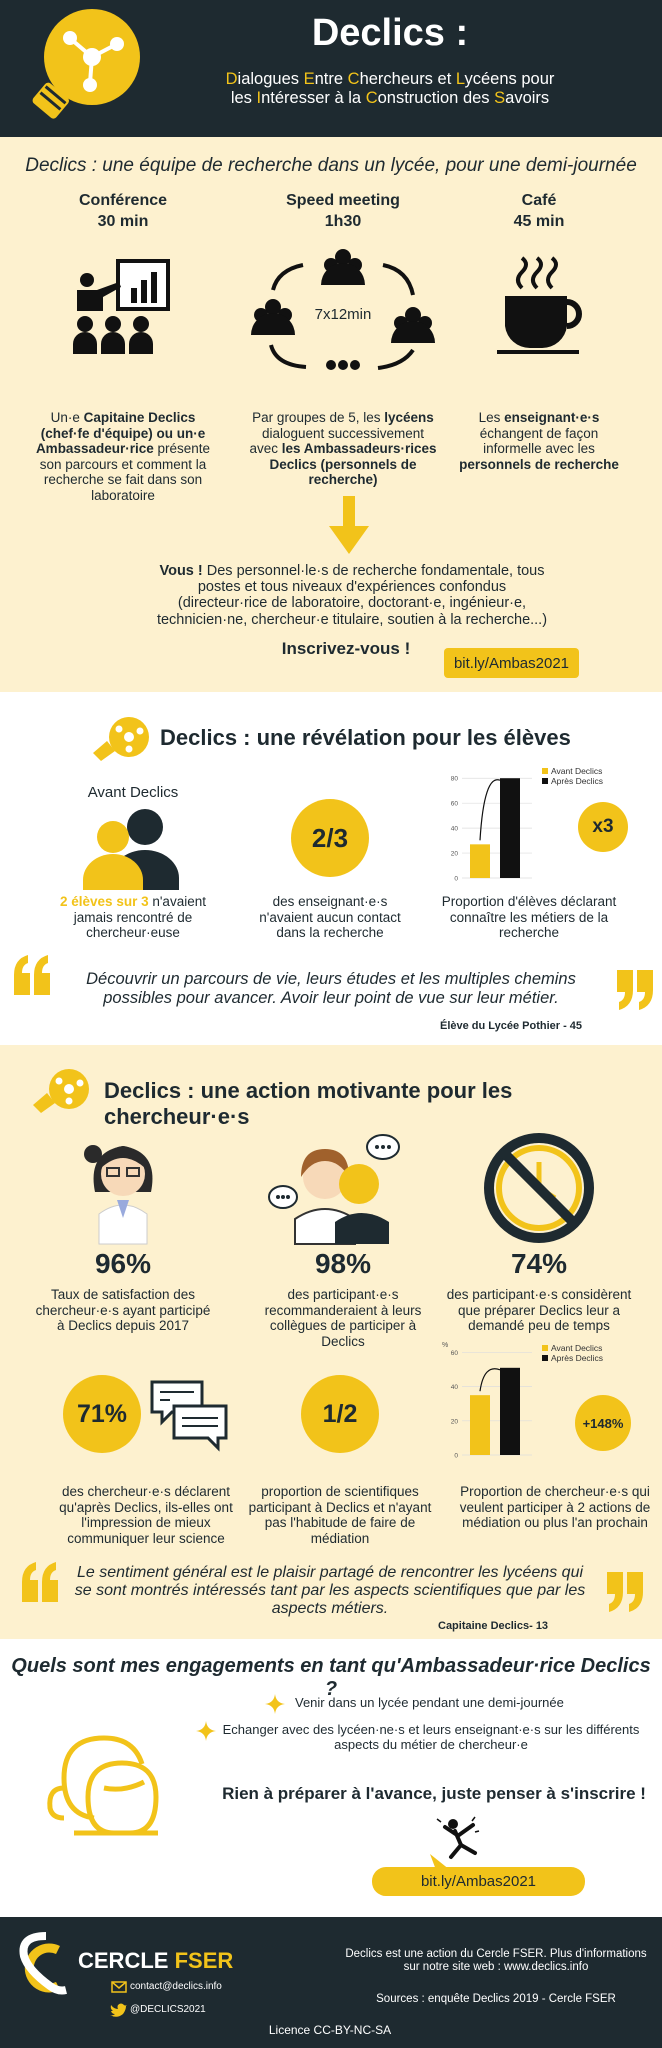 The image size is (662, 2048). I want to click on speed-meeting-icon, so click(343, 309).